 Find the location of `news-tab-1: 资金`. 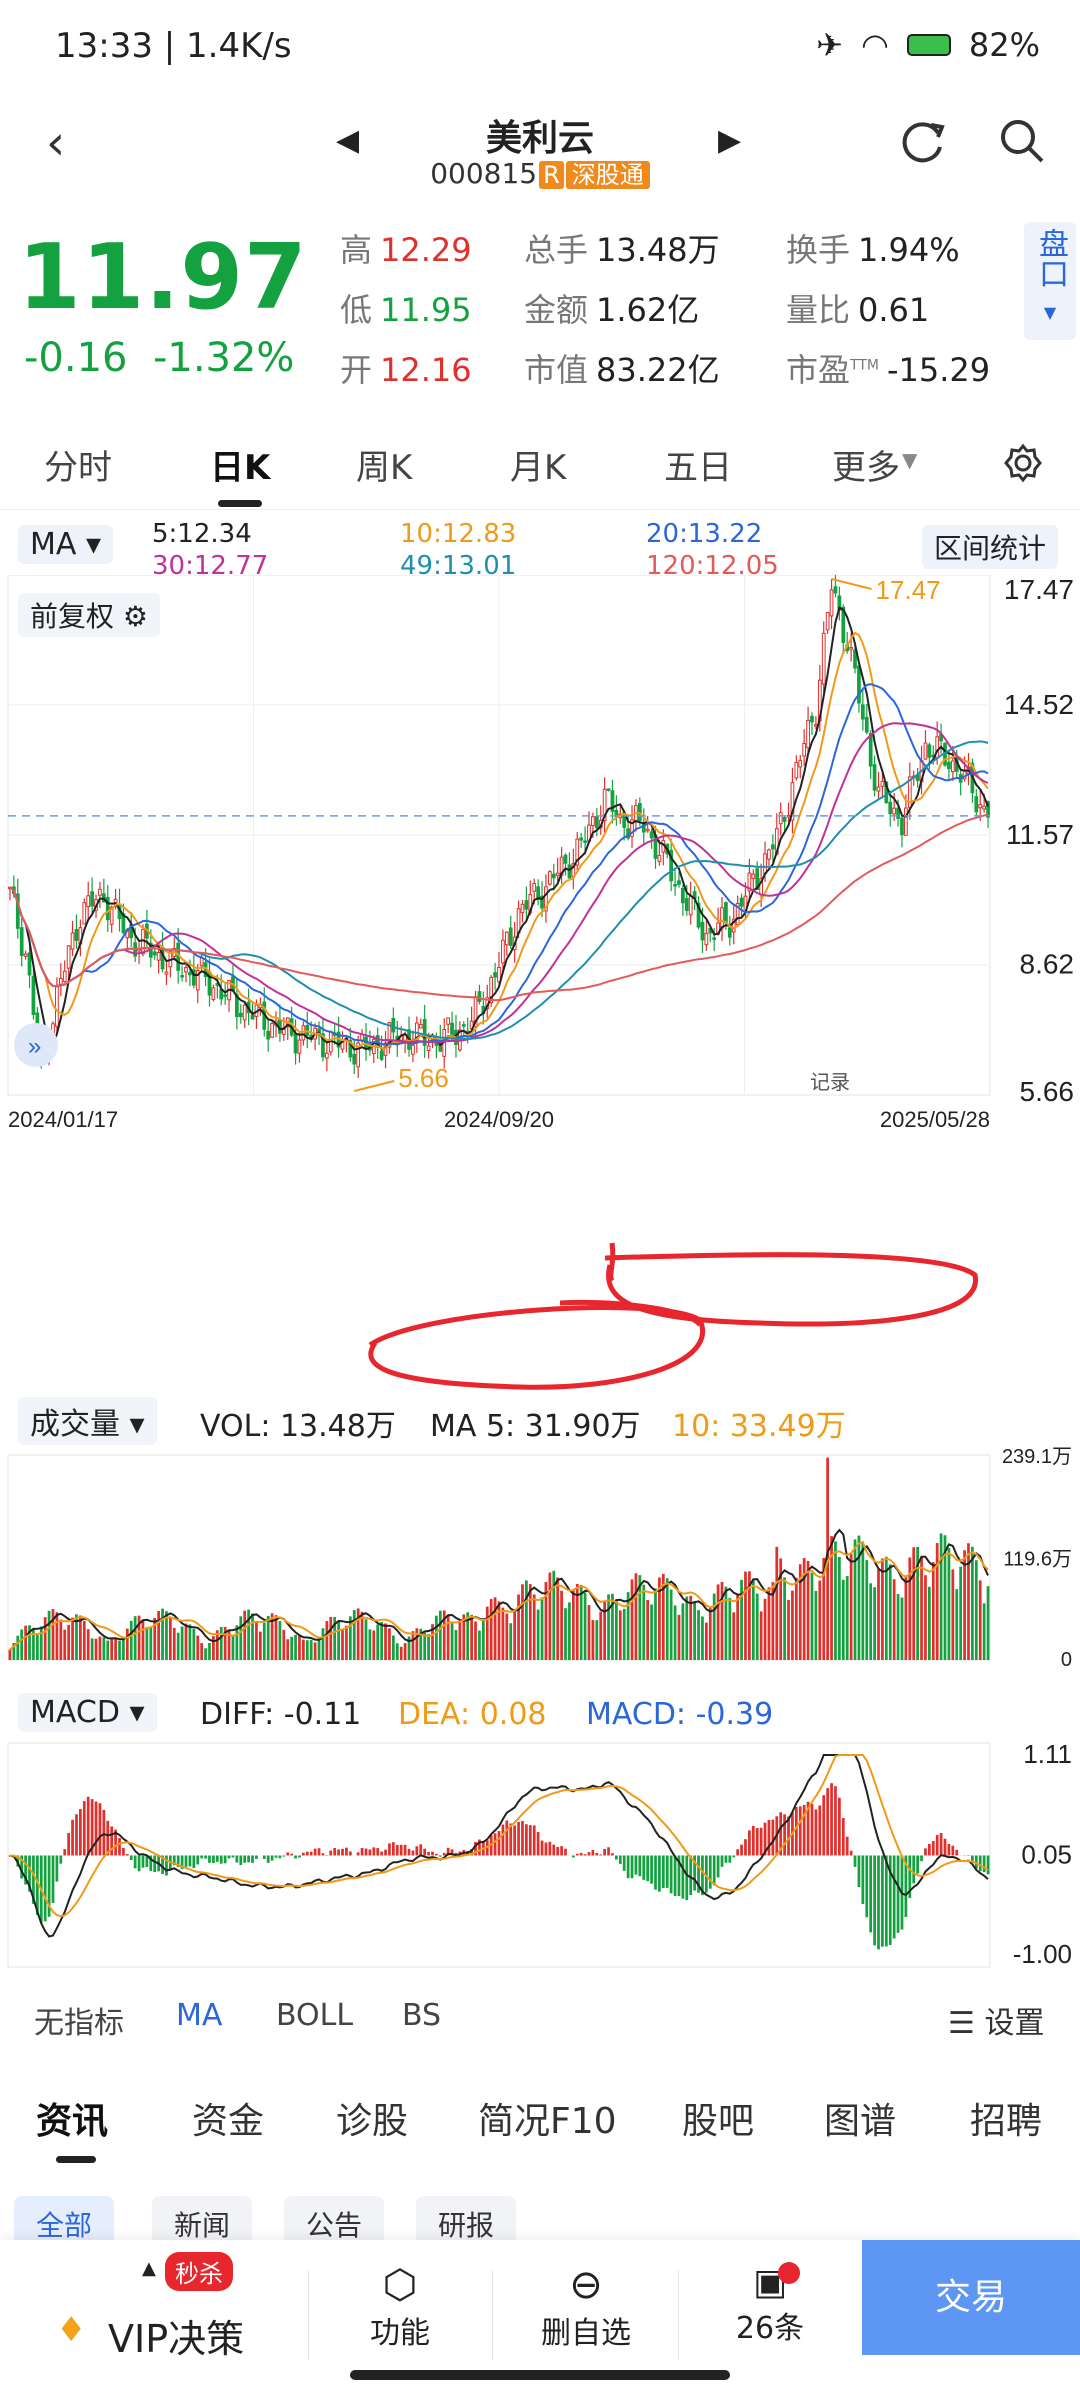

news-tab-1: 资金 is located at coordinates (228, 2121).